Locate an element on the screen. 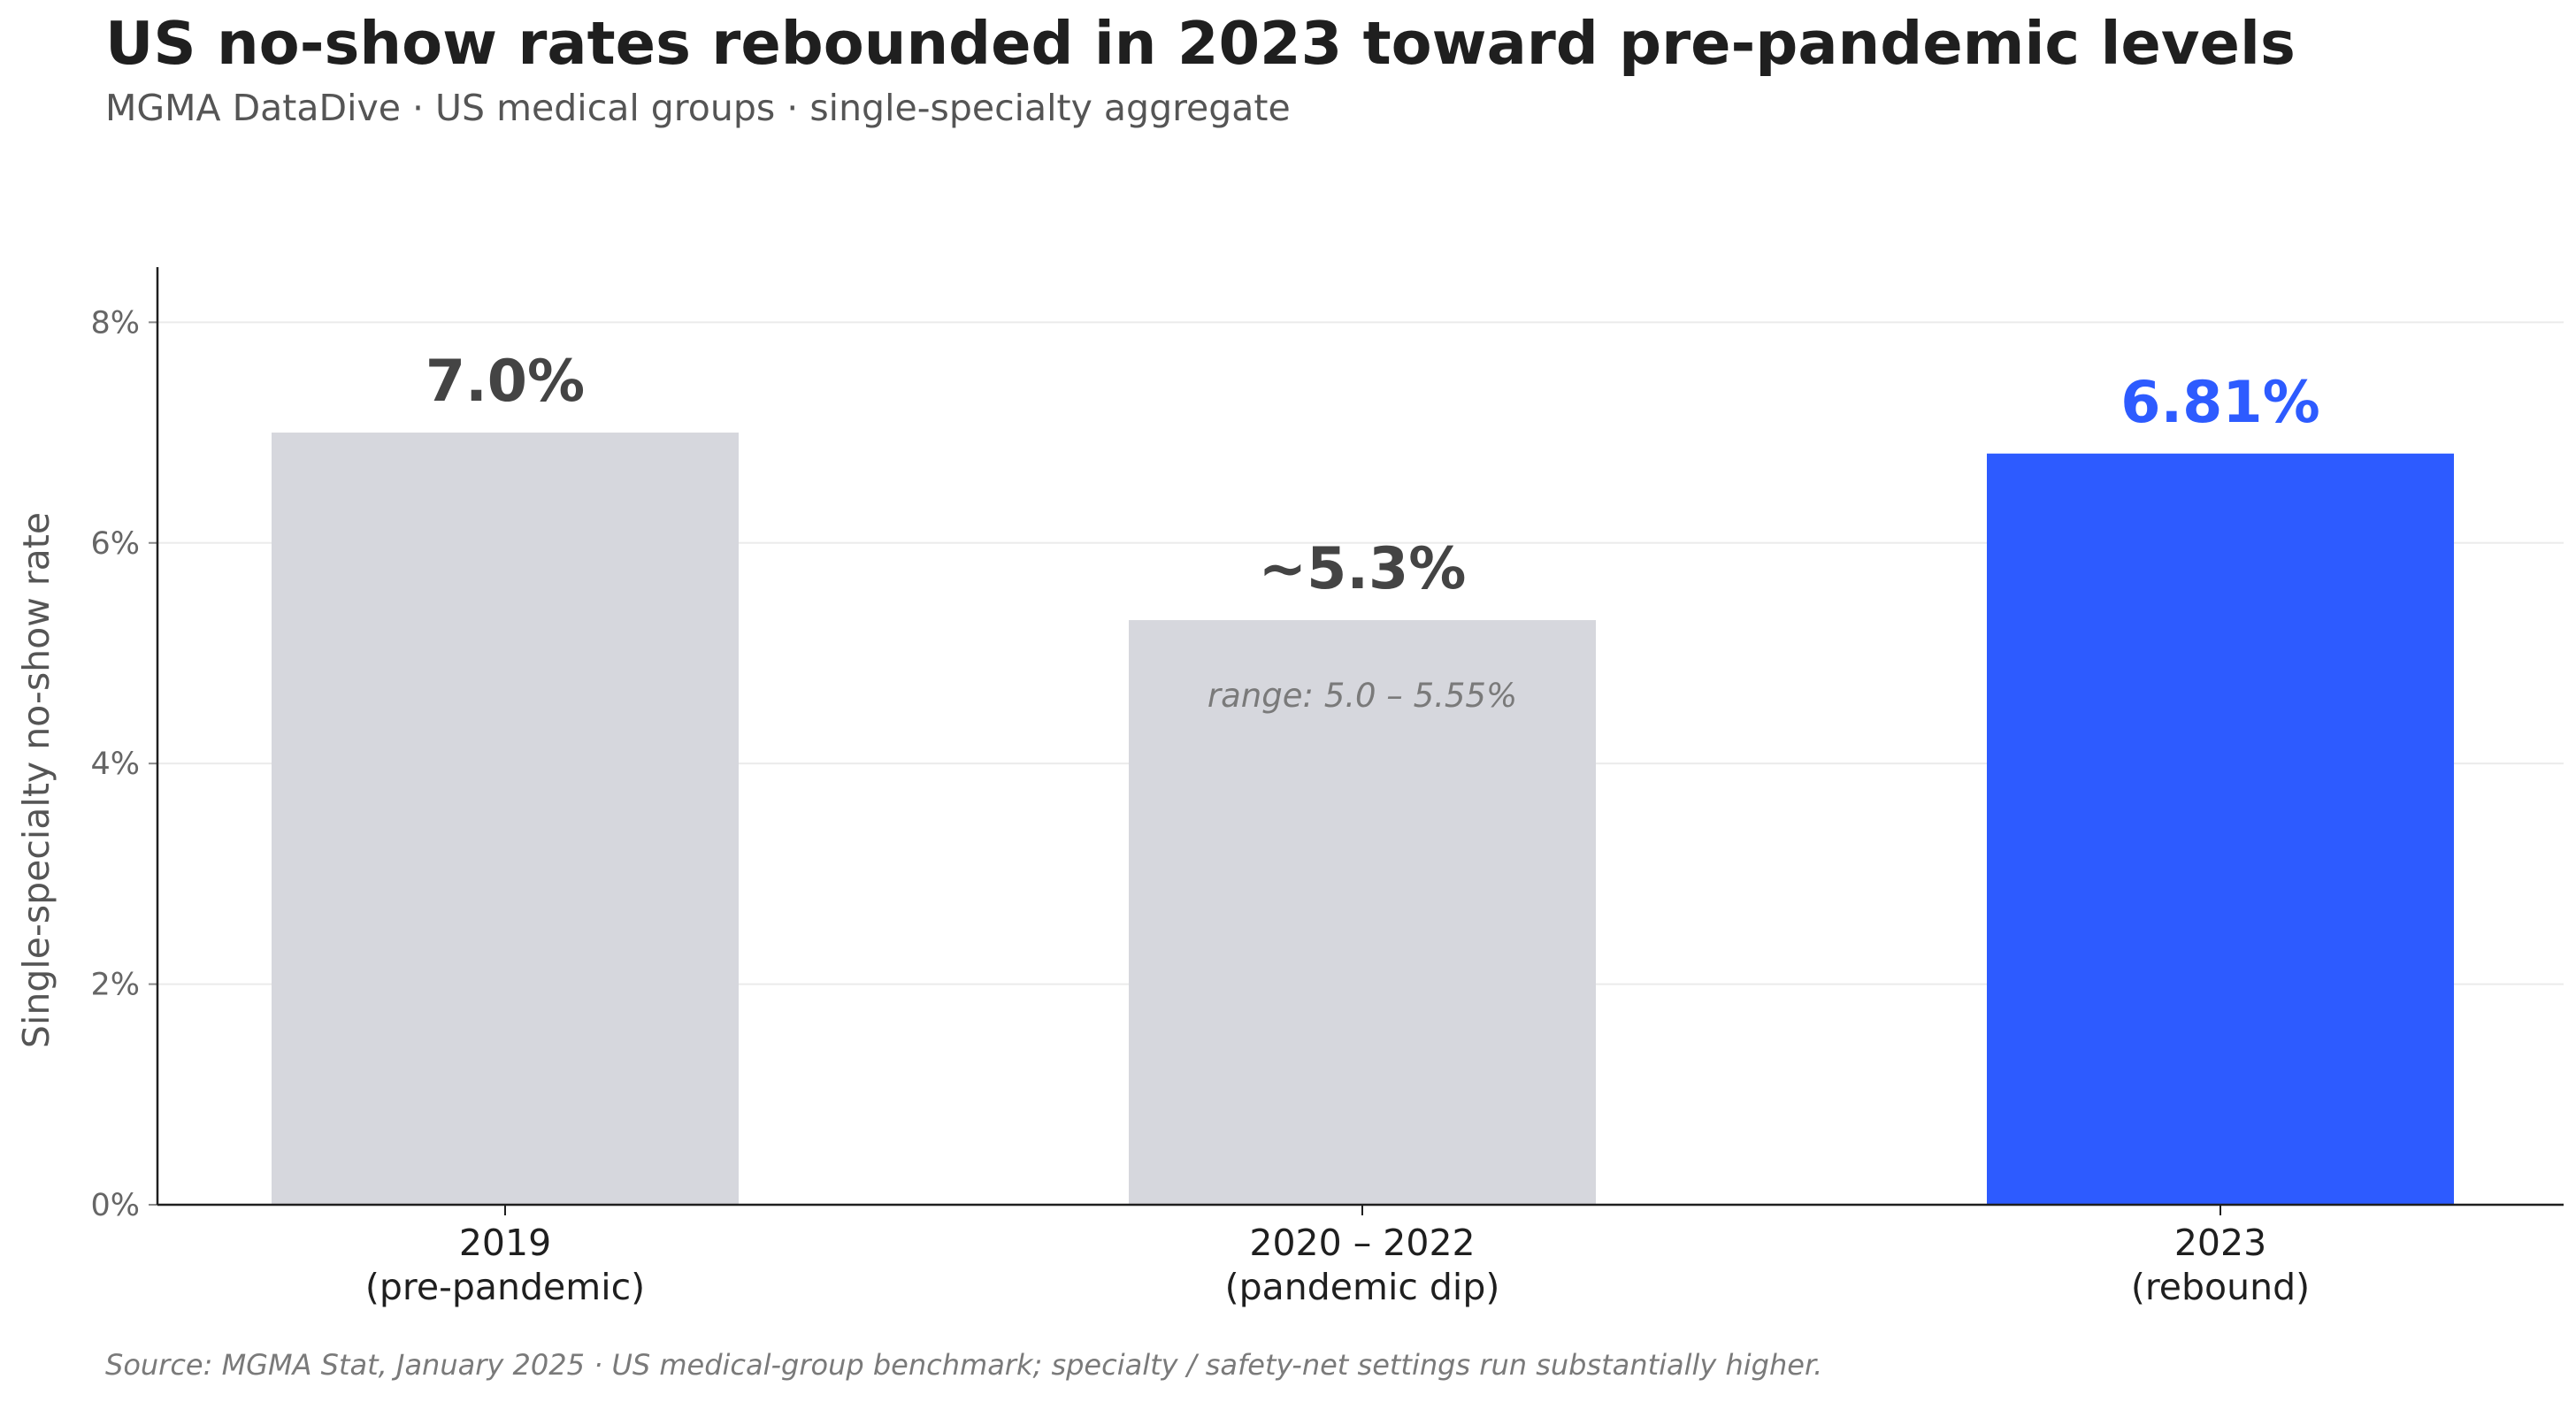  bar-value-label: 6.81% is located at coordinates (2220, 403).